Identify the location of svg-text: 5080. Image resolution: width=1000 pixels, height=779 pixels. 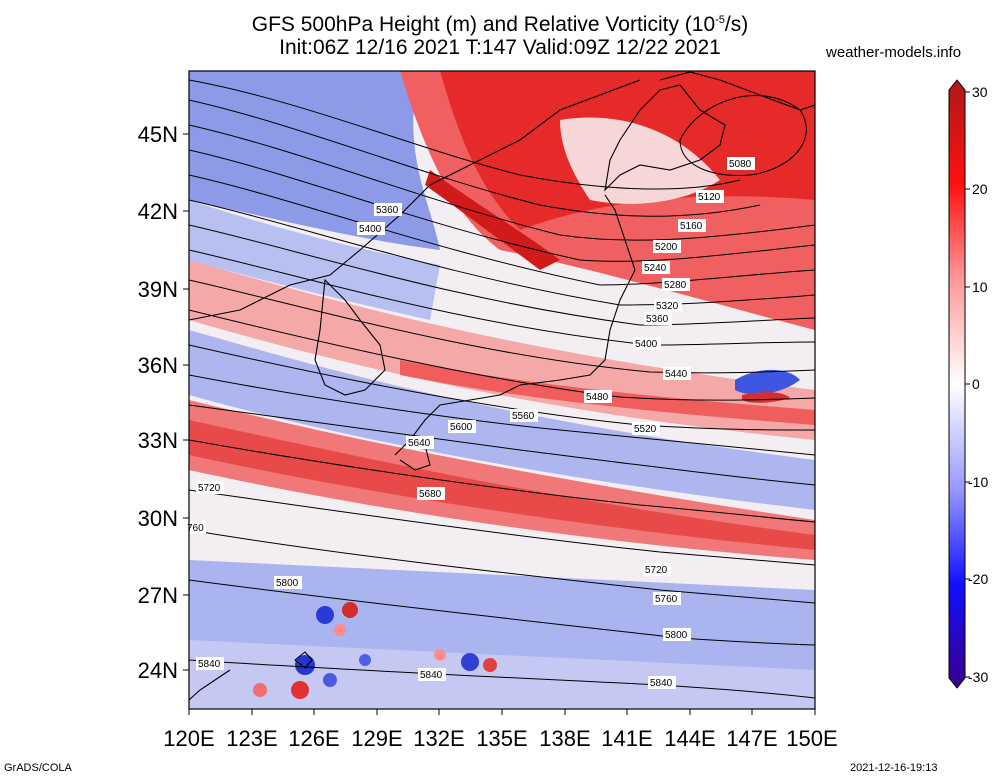
(740, 164).